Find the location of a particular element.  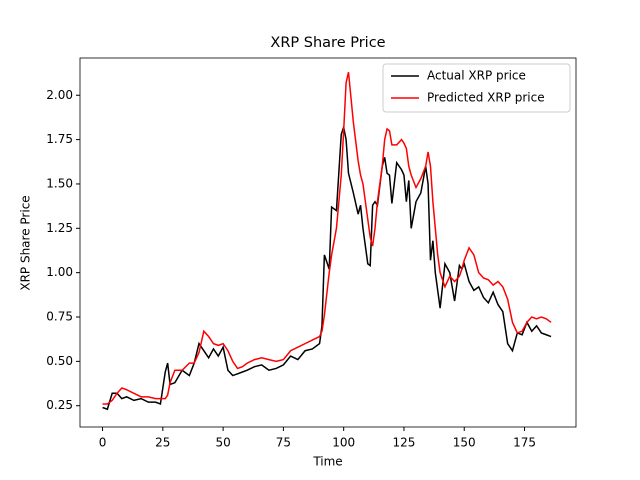

y-axis-label: XRP Share Price is located at coordinates (26, 242).